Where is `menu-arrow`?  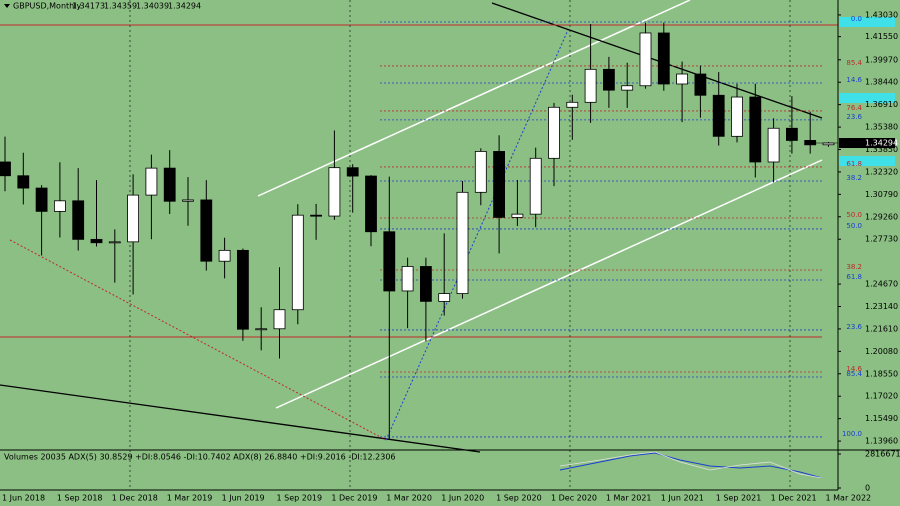
menu-arrow is located at coordinates (7, 6).